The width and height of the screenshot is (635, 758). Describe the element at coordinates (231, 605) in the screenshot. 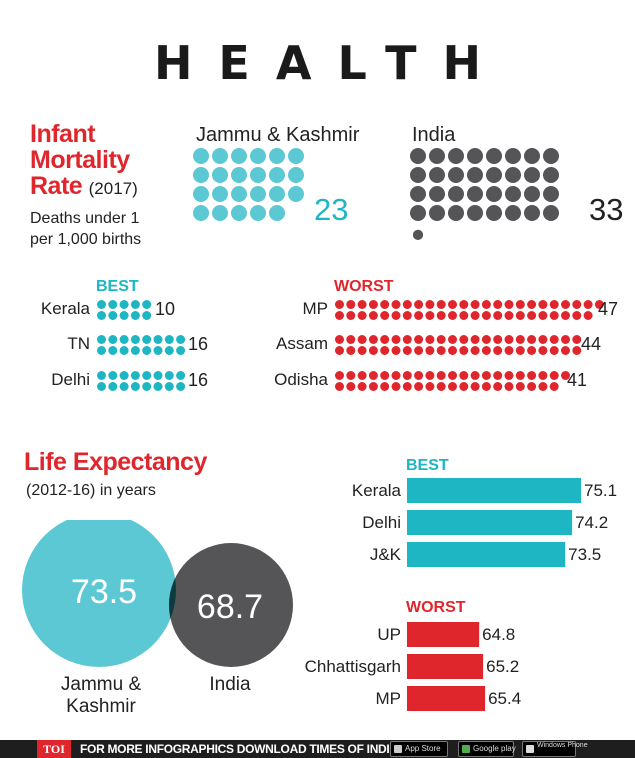

I see `venn-circle-india` at that location.